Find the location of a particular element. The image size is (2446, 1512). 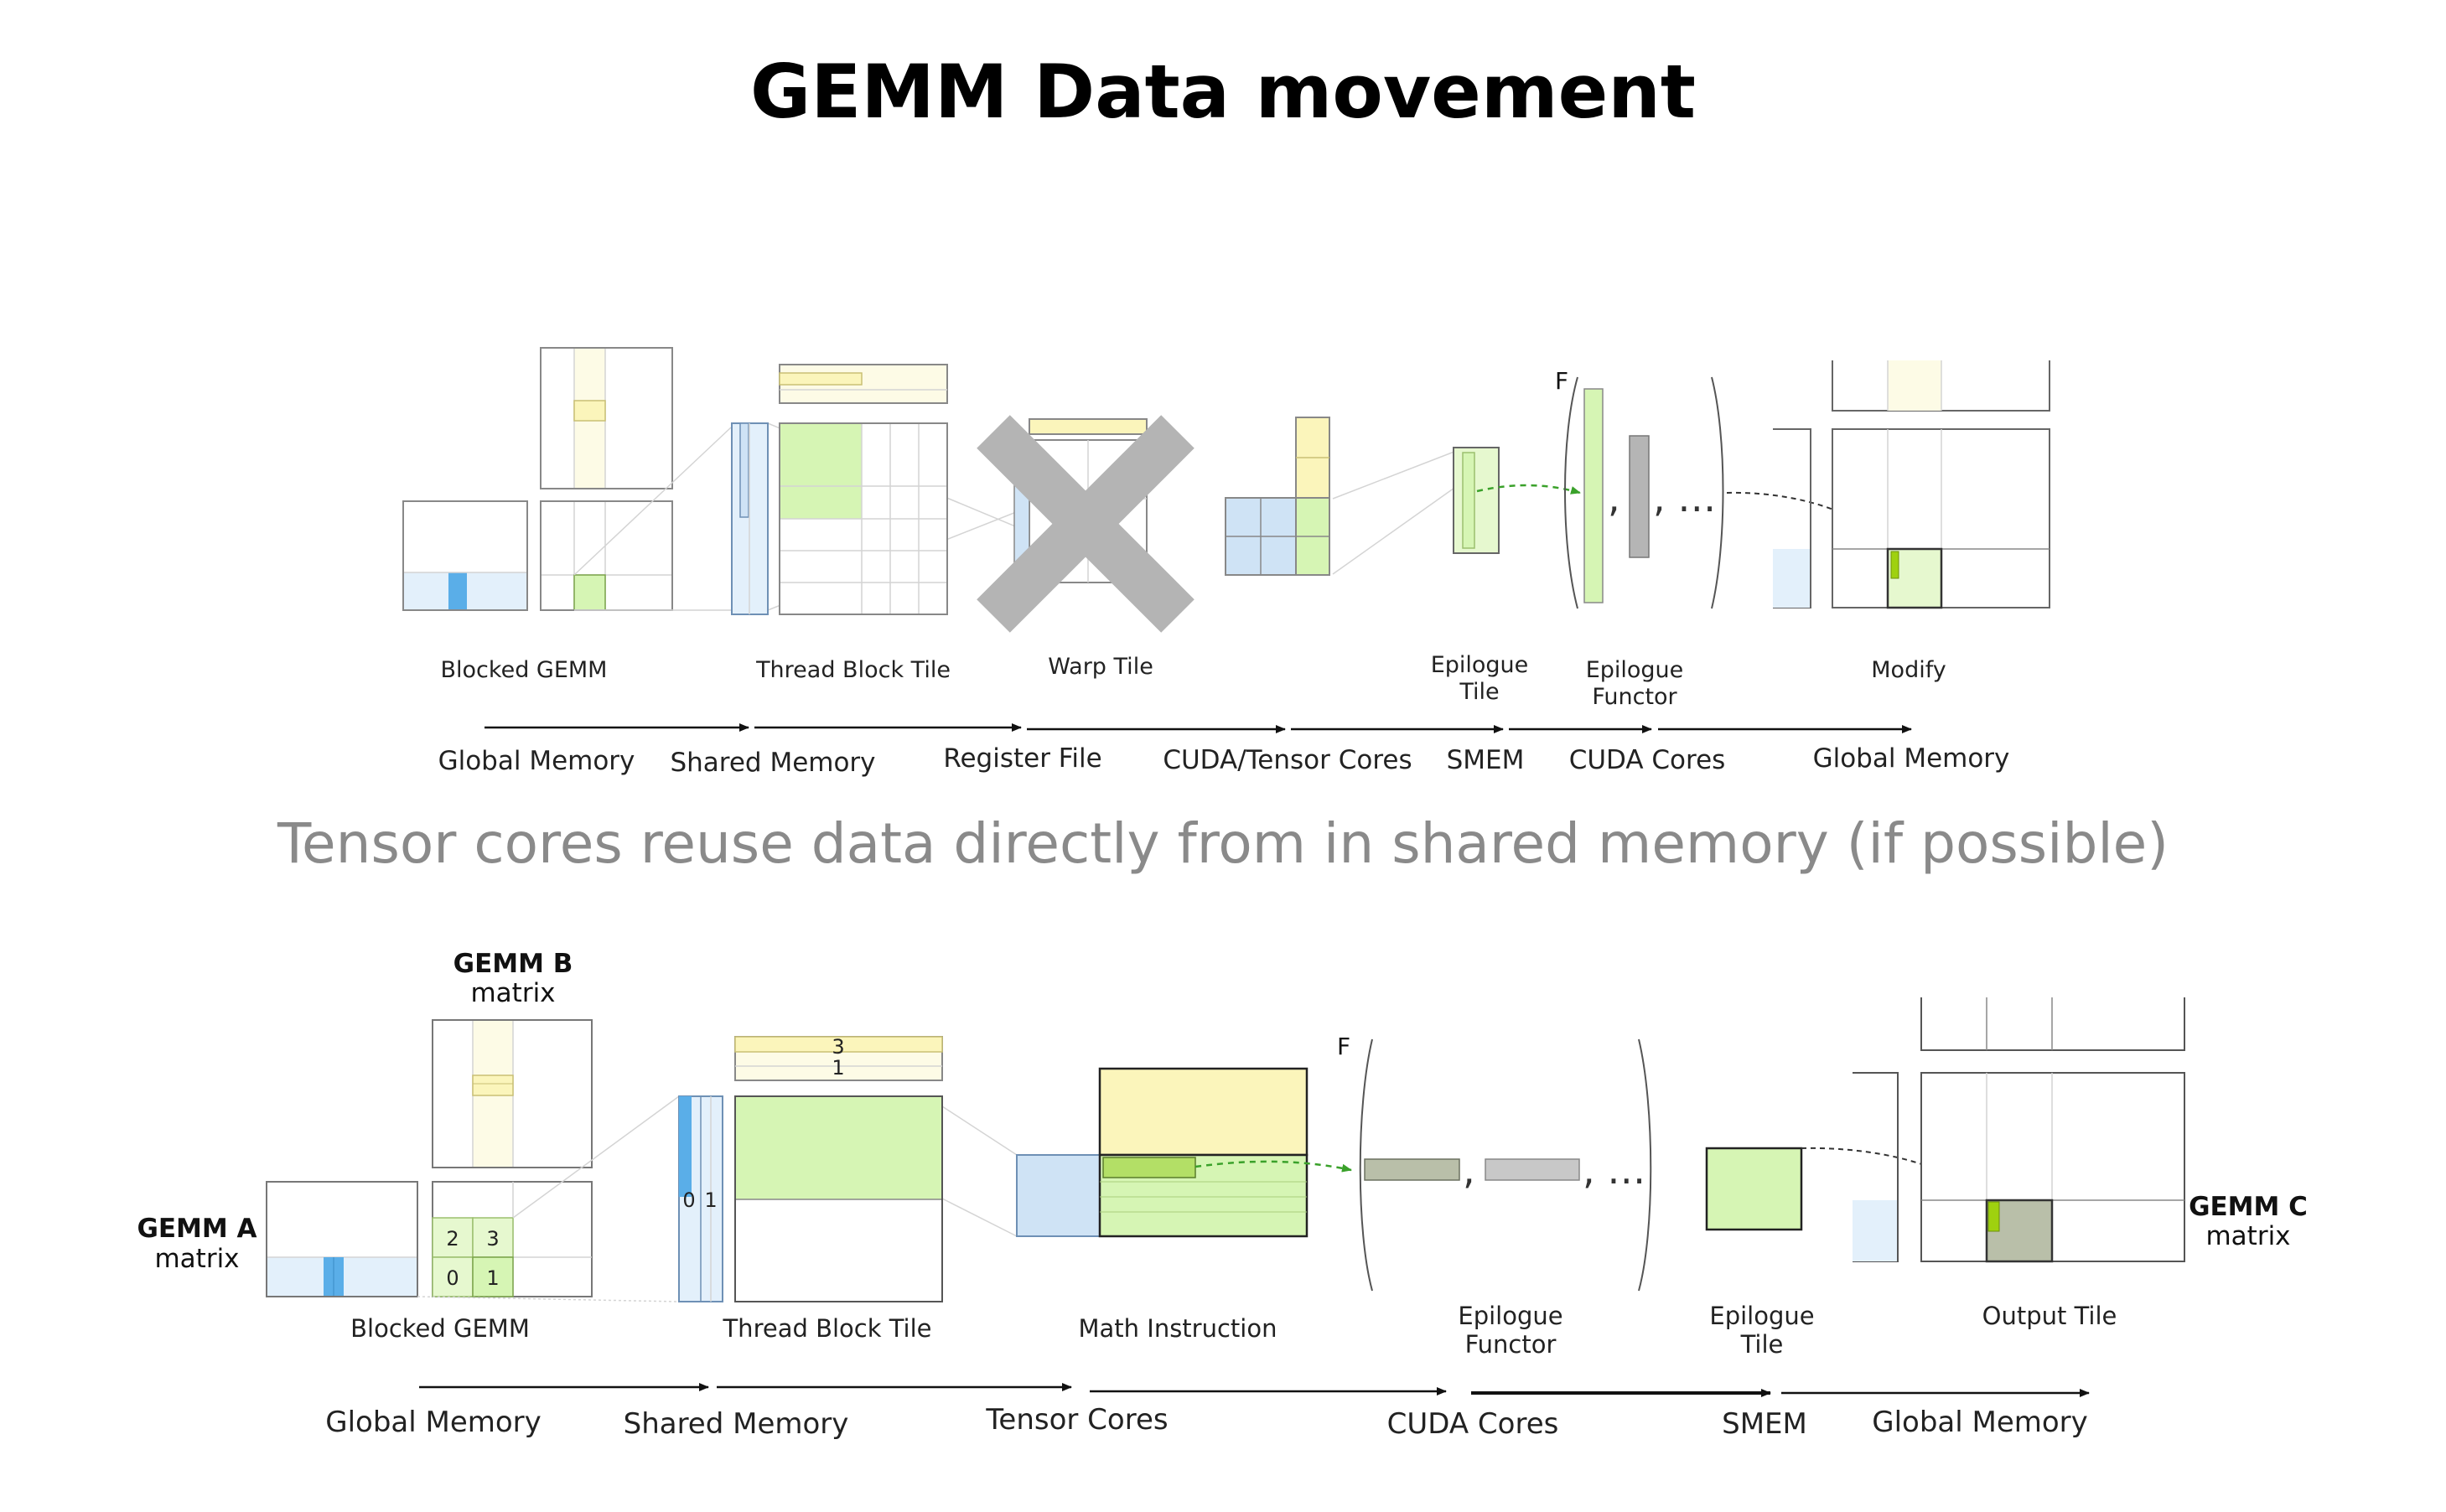

stage-cuda-cores-top: CUDA Cores is located at coordinates (1647, 760).